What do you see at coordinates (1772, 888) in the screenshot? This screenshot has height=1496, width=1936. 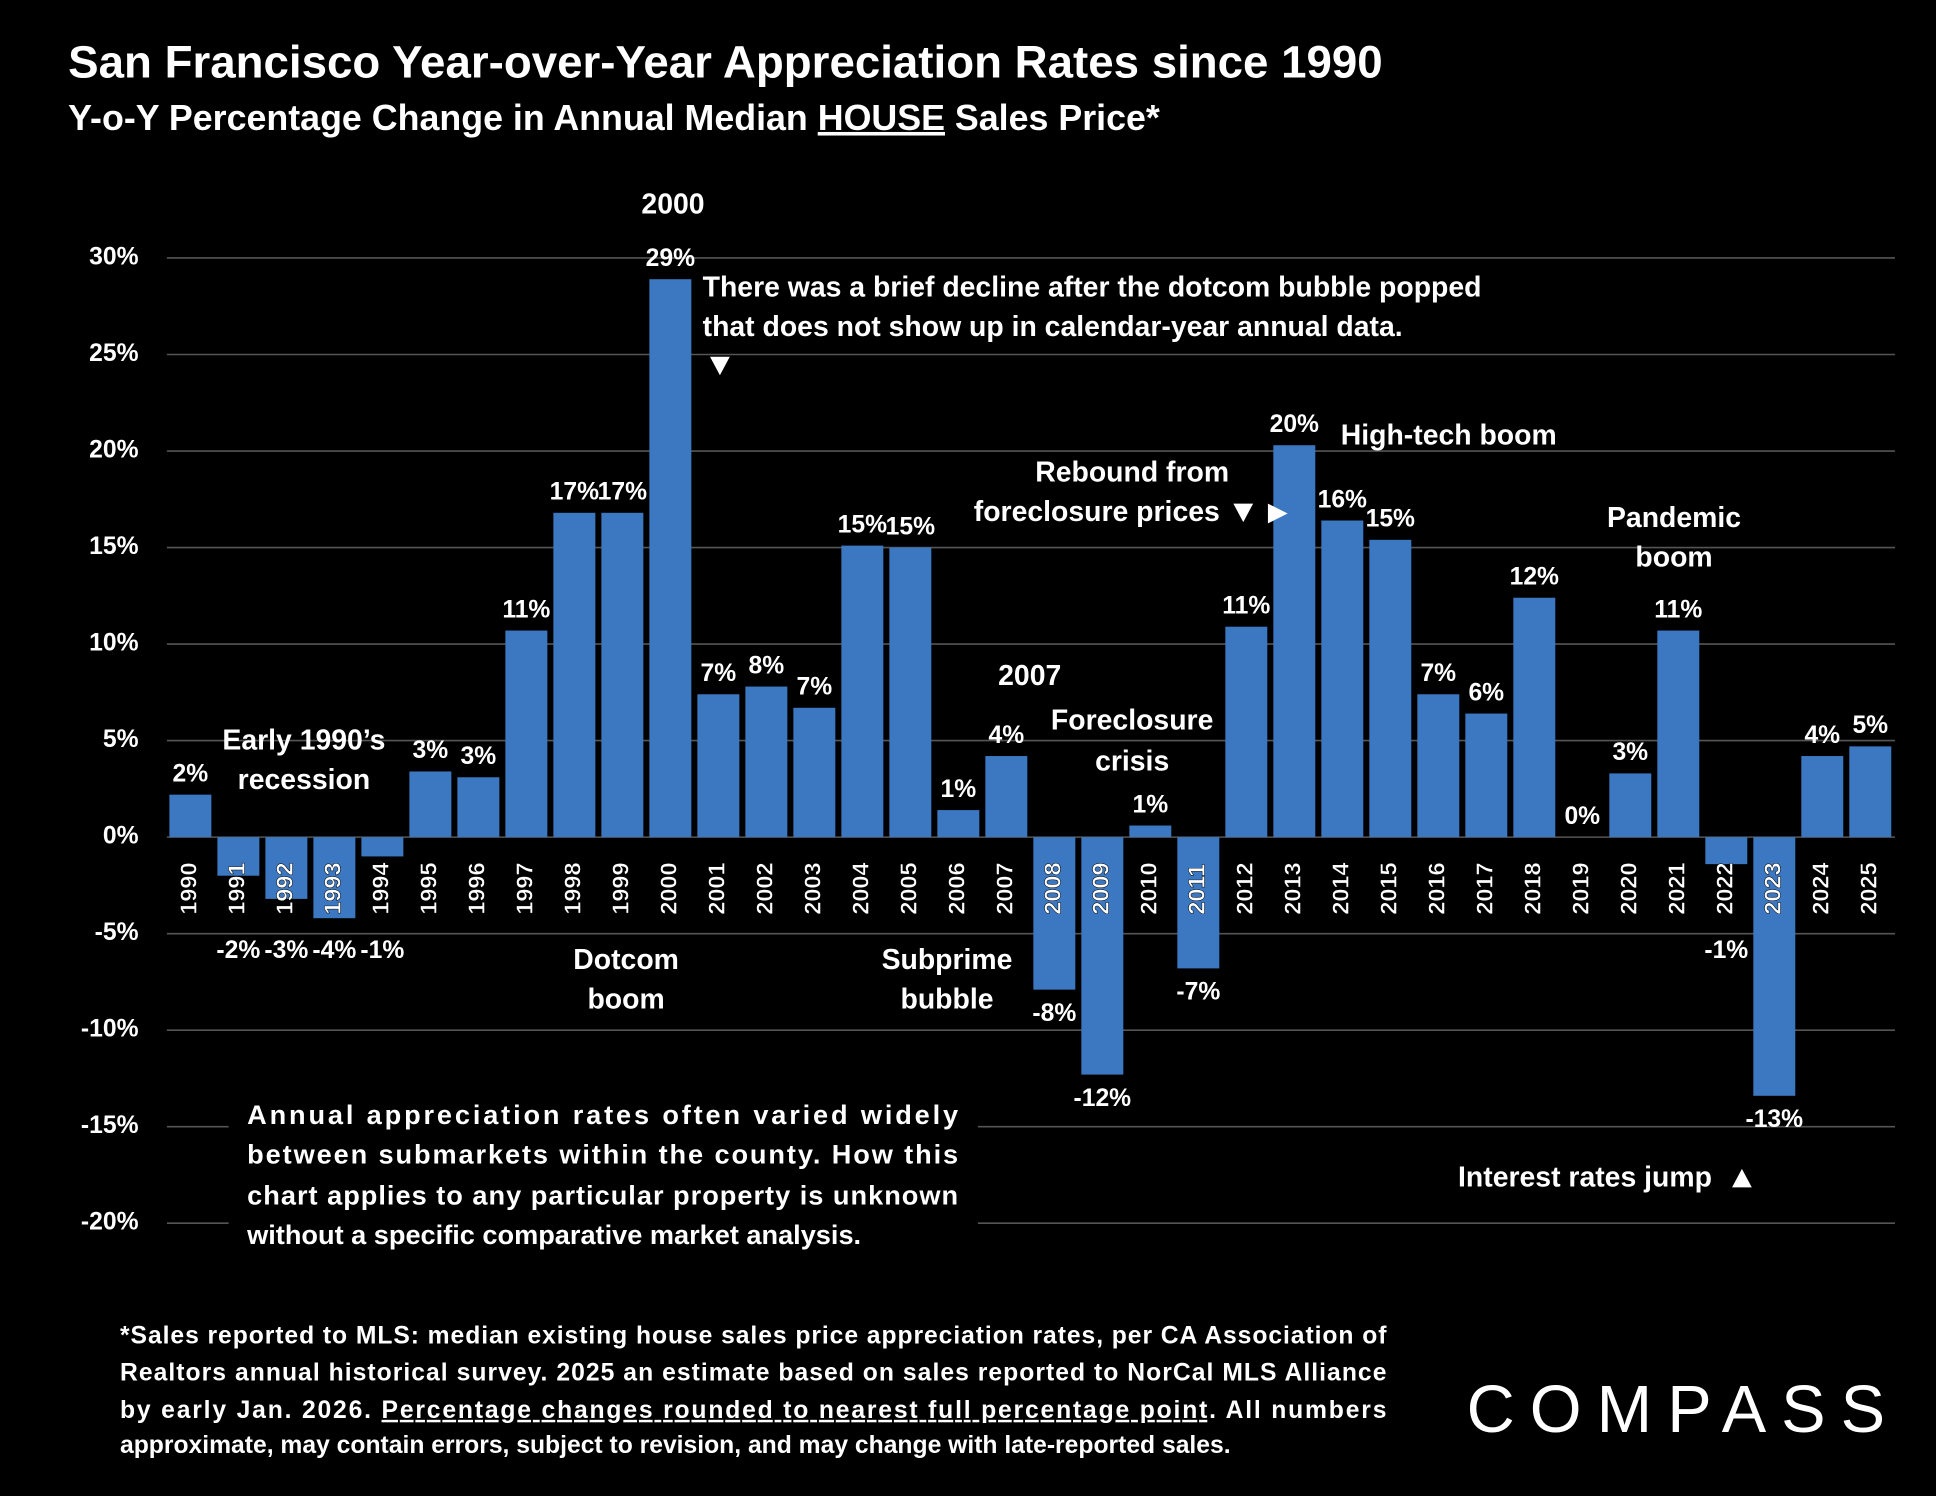 I see `x-tick-label: 2023` at bounding box center [1772, 888].